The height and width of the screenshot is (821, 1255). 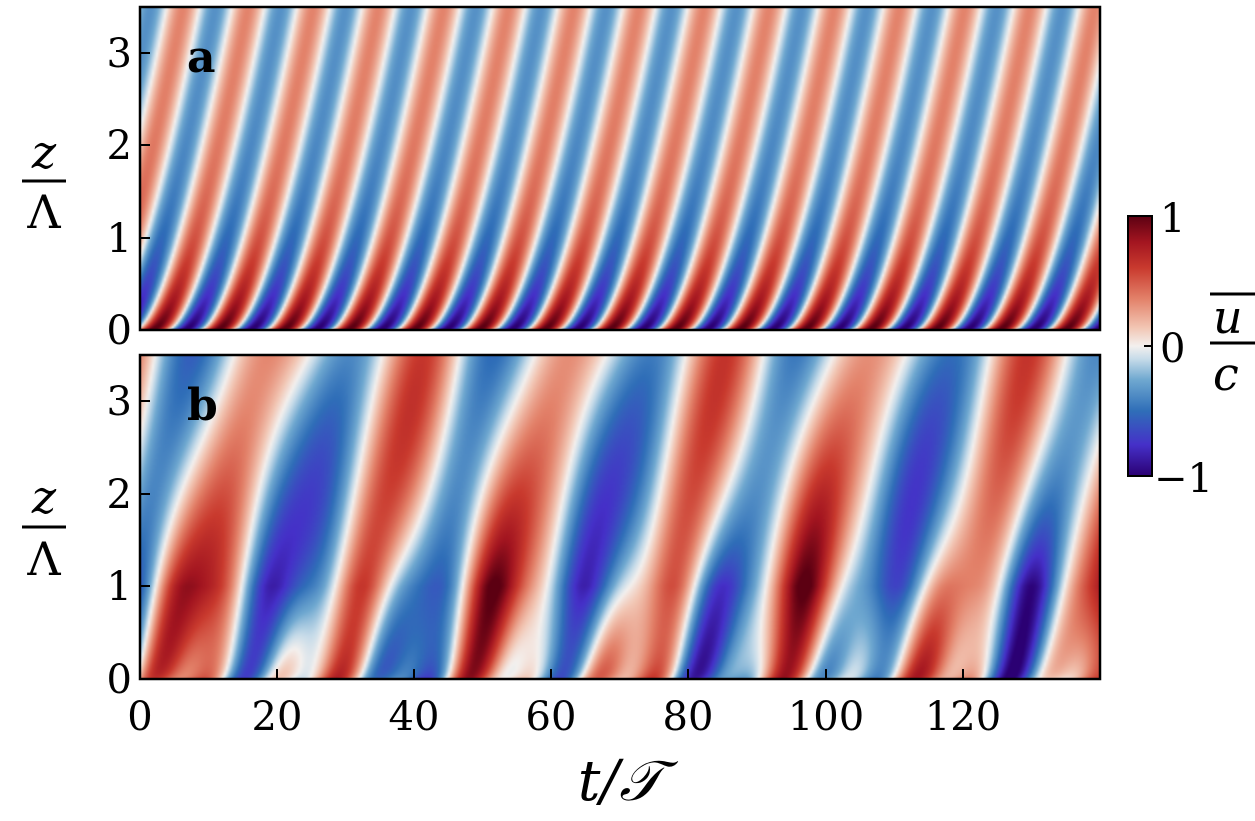 I want to click on colorbar-label-numerator: u, so click(x=1228, y=317).